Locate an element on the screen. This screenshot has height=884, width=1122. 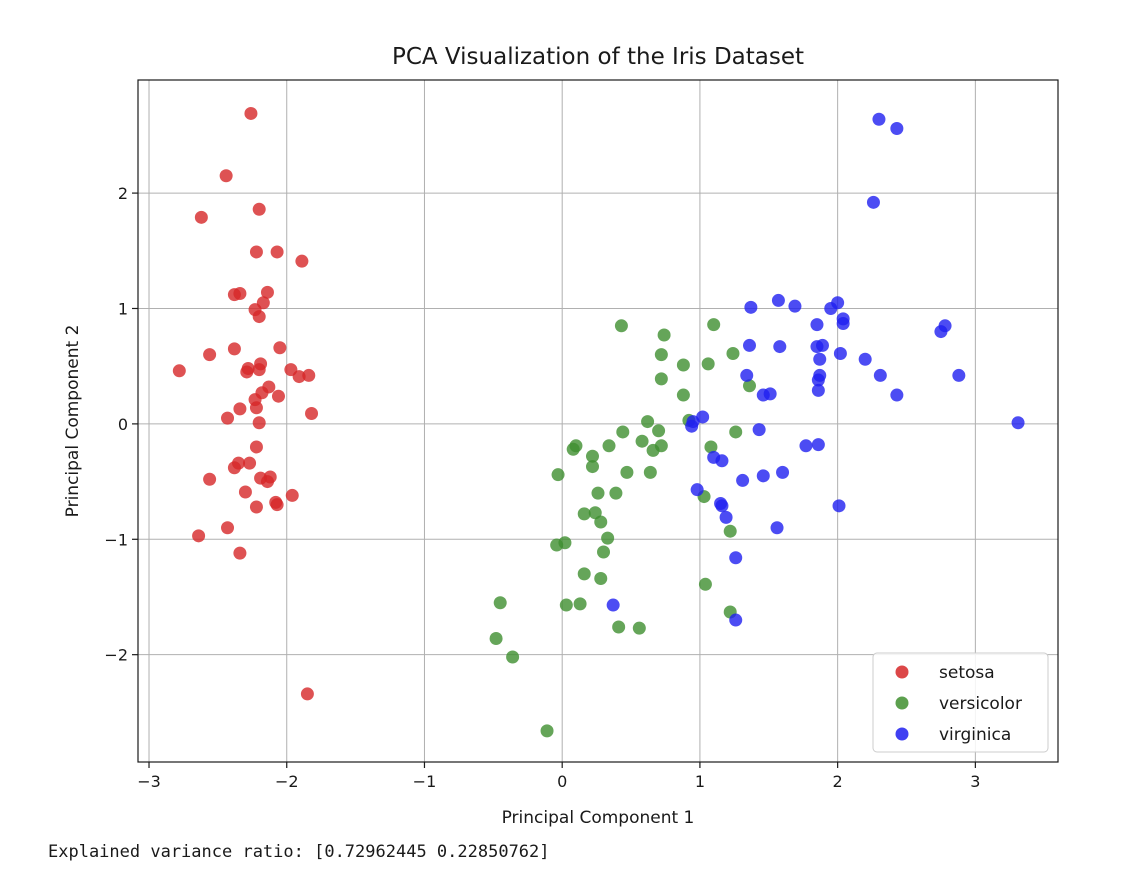
legend-label-versicolor: versicolor is located at coordinates (980, 704).